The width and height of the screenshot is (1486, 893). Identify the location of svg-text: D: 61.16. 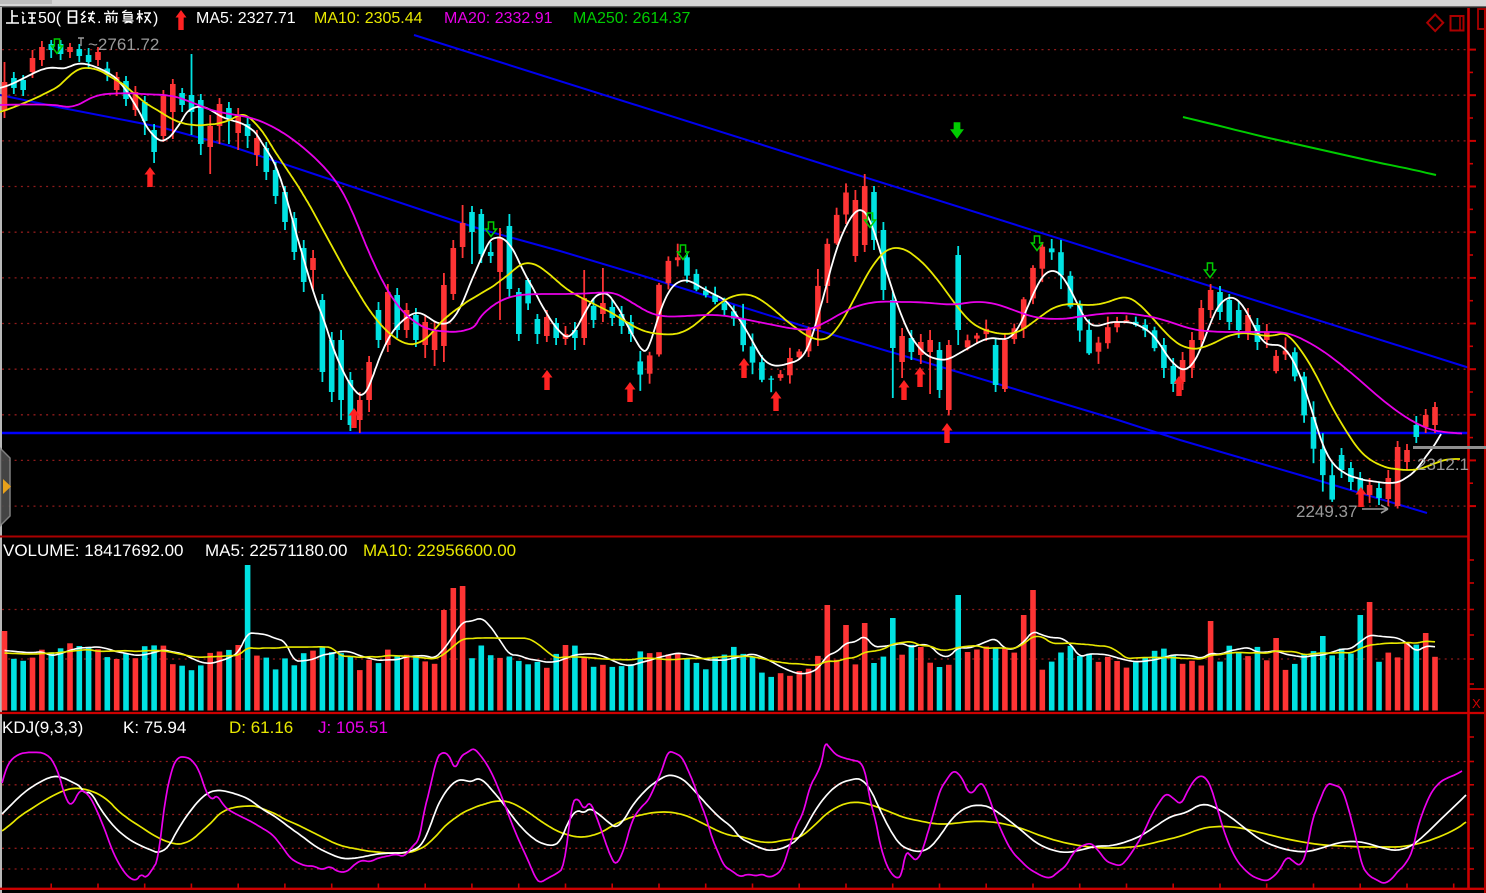
(261, 727).